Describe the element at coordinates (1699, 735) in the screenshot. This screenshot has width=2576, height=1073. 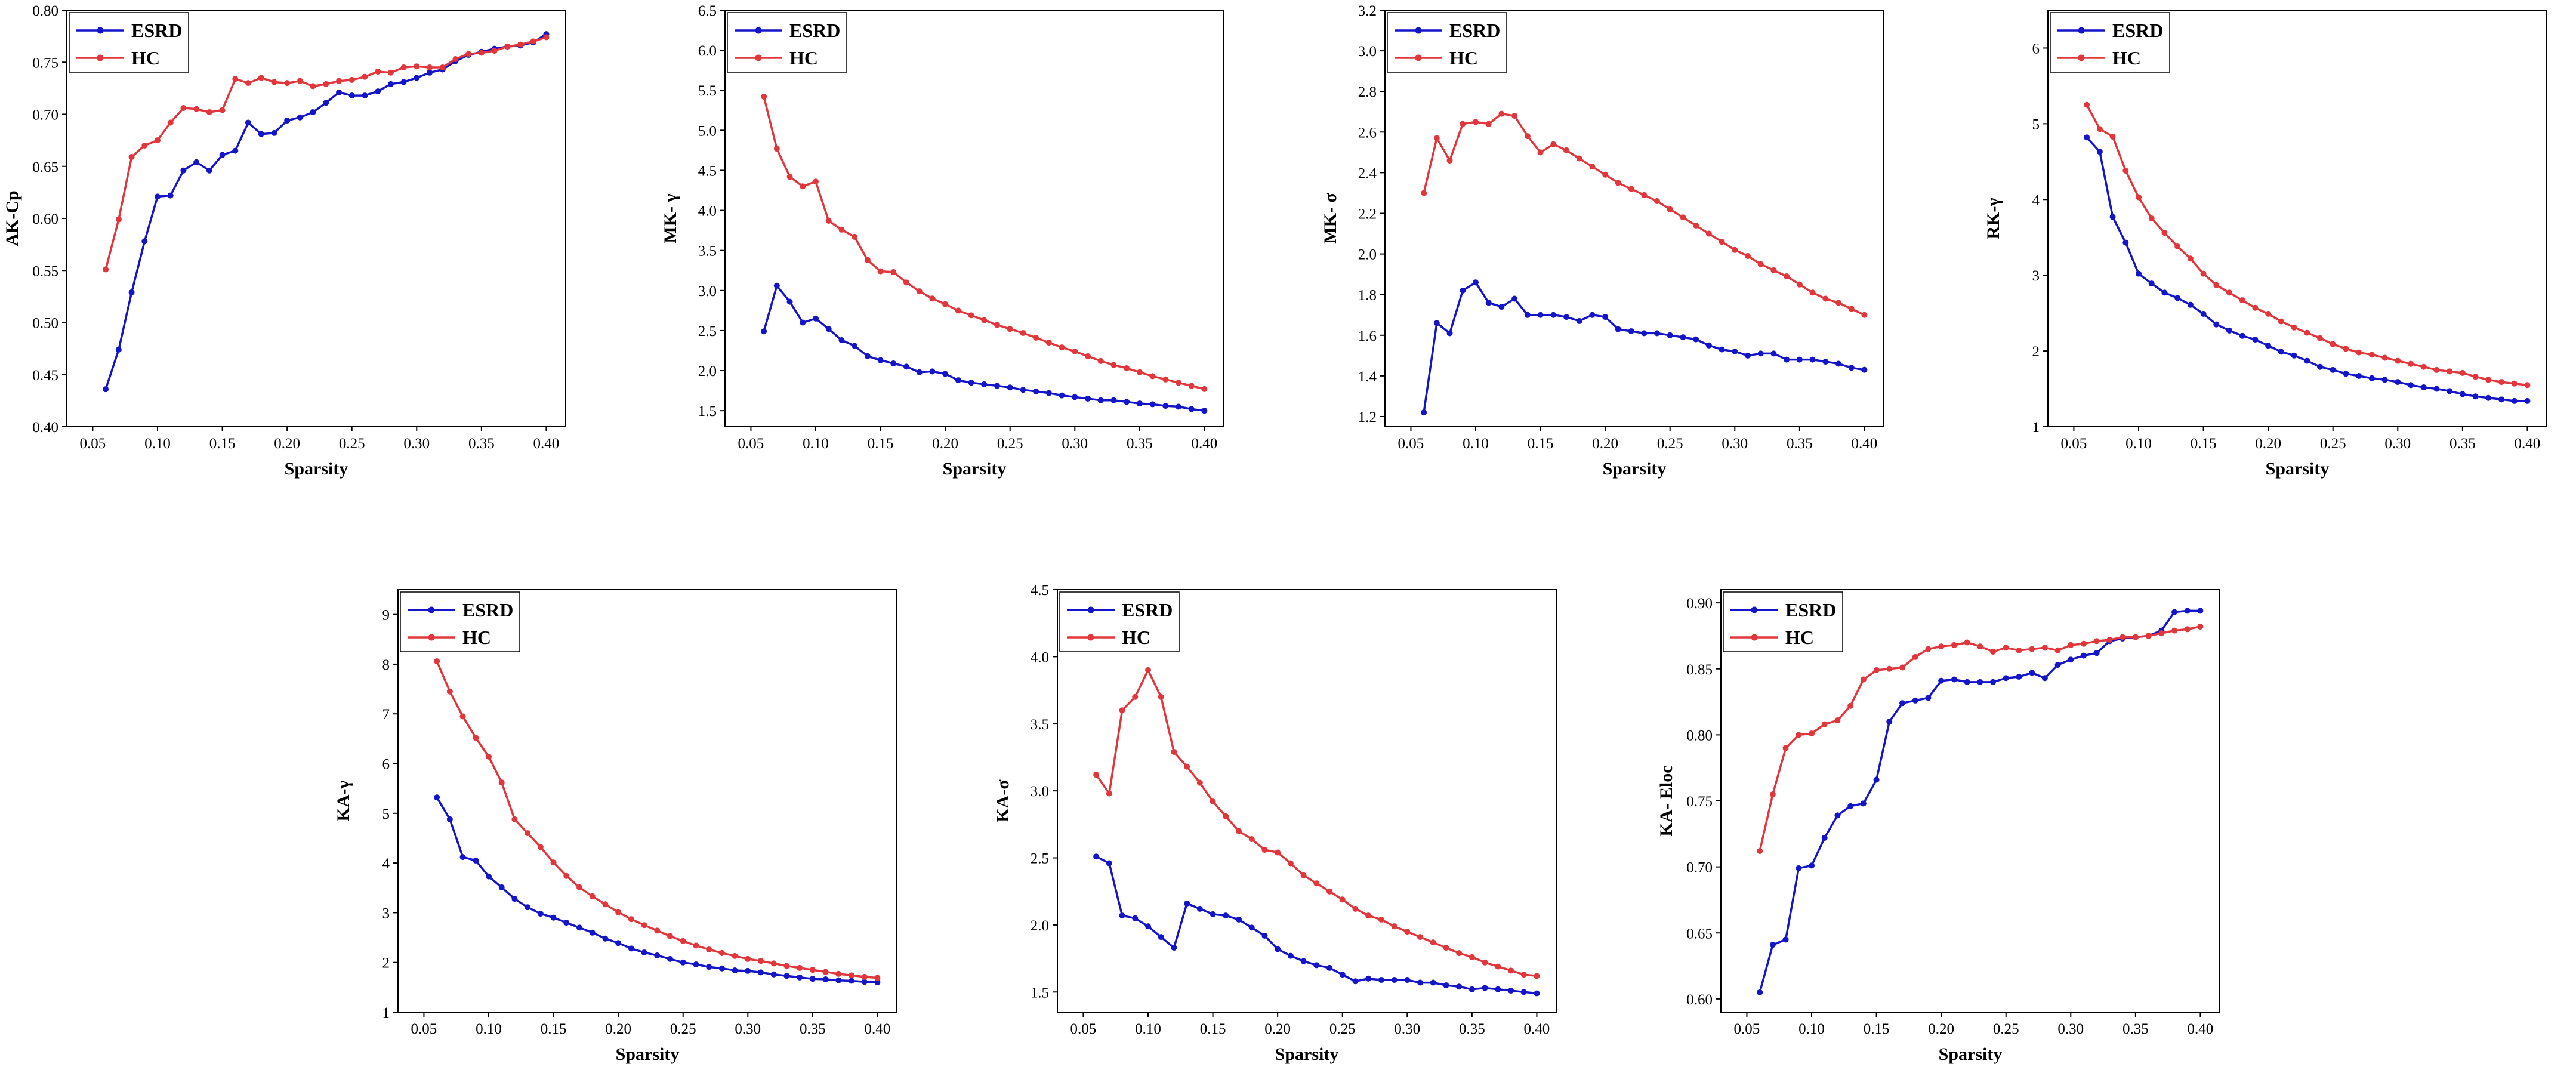
I see `y-tick-label: 0.80` at that location.